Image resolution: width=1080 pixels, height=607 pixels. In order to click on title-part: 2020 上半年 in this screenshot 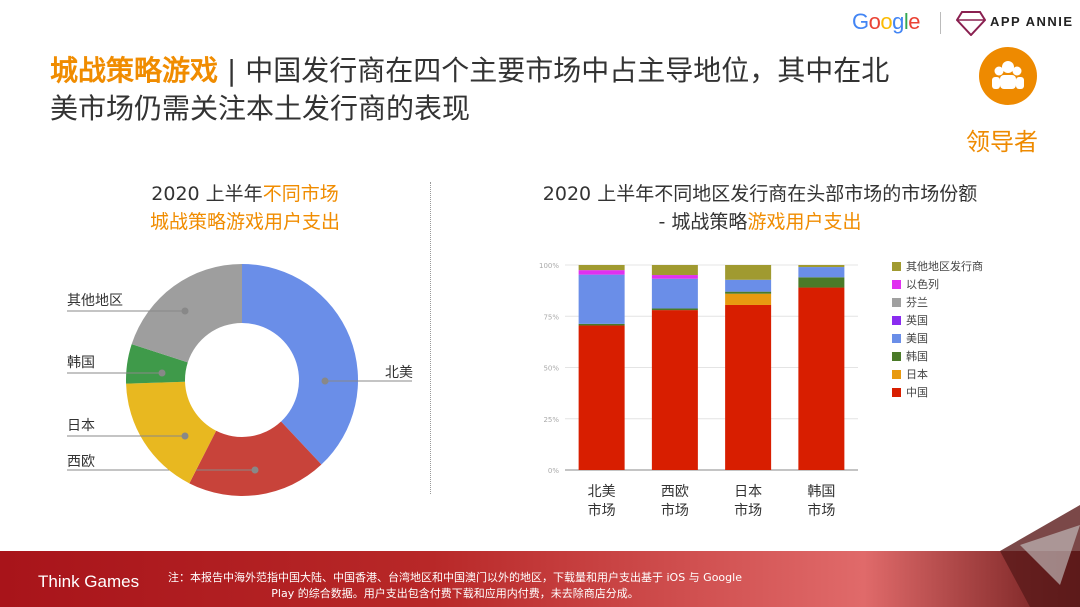, I will do `click(207, 194)`.